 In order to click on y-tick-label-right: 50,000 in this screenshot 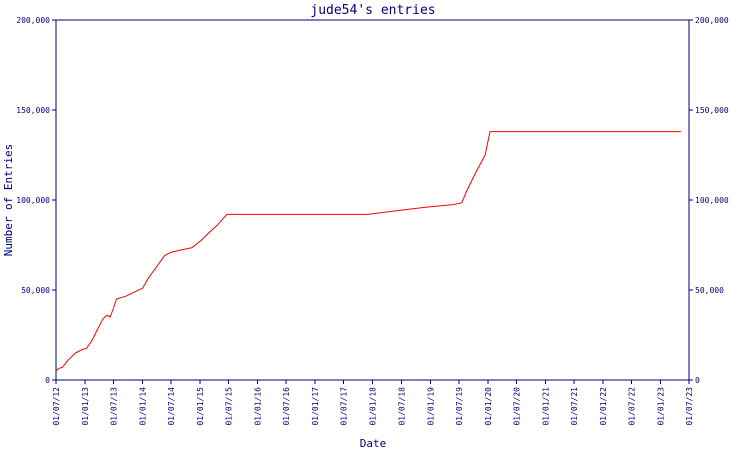, I will do `click(709, 290)`.